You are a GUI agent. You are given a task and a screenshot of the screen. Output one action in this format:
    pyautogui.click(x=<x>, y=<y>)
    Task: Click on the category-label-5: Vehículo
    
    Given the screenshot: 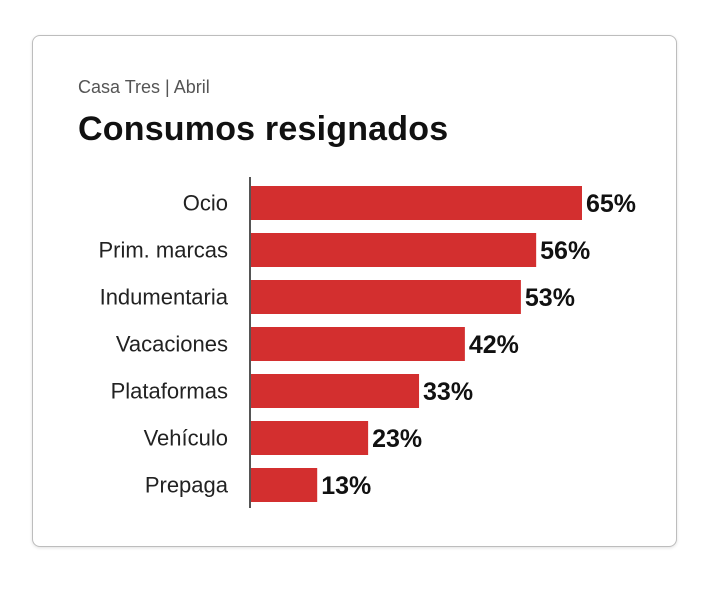 What is the action you would take?
    pyautogui.click(x=186, y=438)
    